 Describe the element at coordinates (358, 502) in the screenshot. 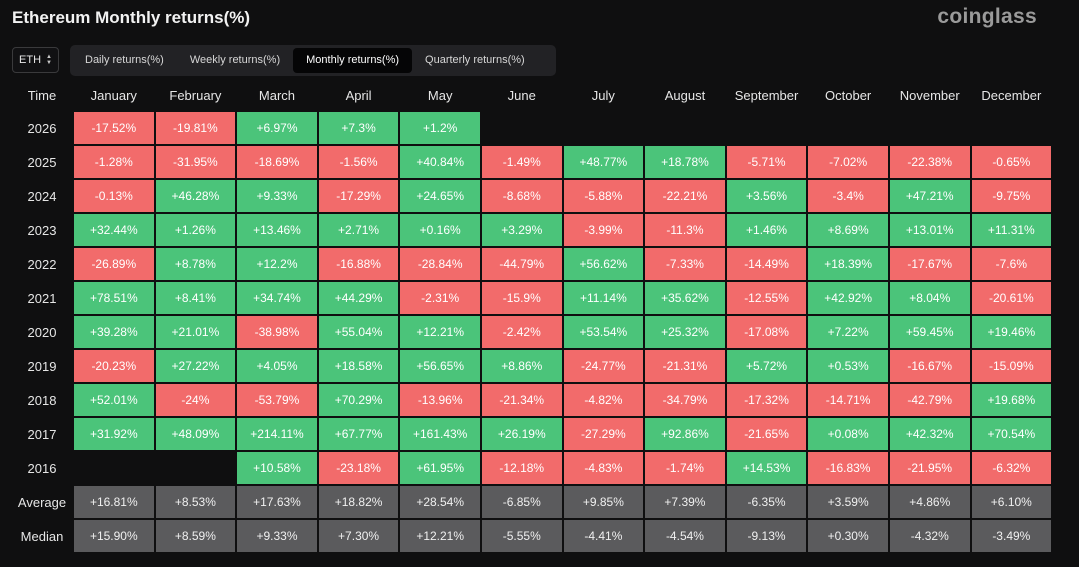

I see `summary-cell: +18.82%` at that location.